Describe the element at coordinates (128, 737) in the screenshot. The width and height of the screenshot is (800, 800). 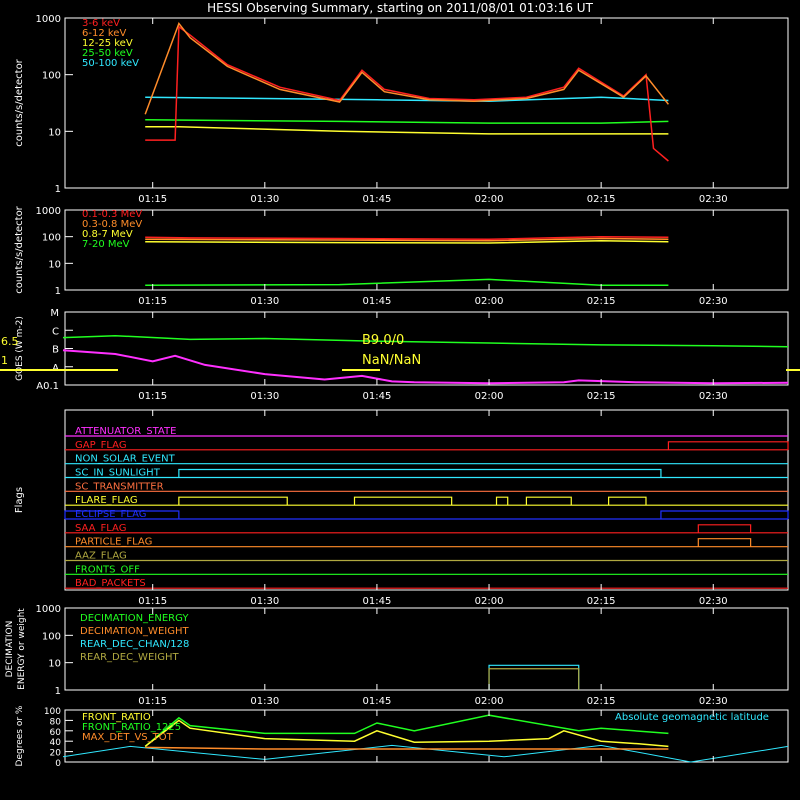
I see `ratios-legend-entry: MAX_DET_VS_TOT` at that location.